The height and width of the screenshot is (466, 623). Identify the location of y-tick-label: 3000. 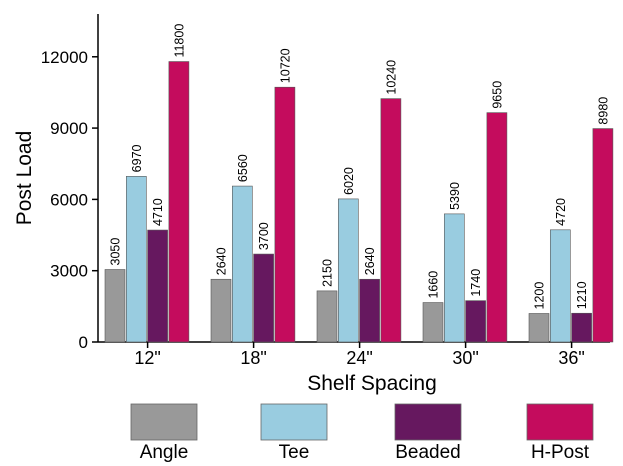
(69, 271).